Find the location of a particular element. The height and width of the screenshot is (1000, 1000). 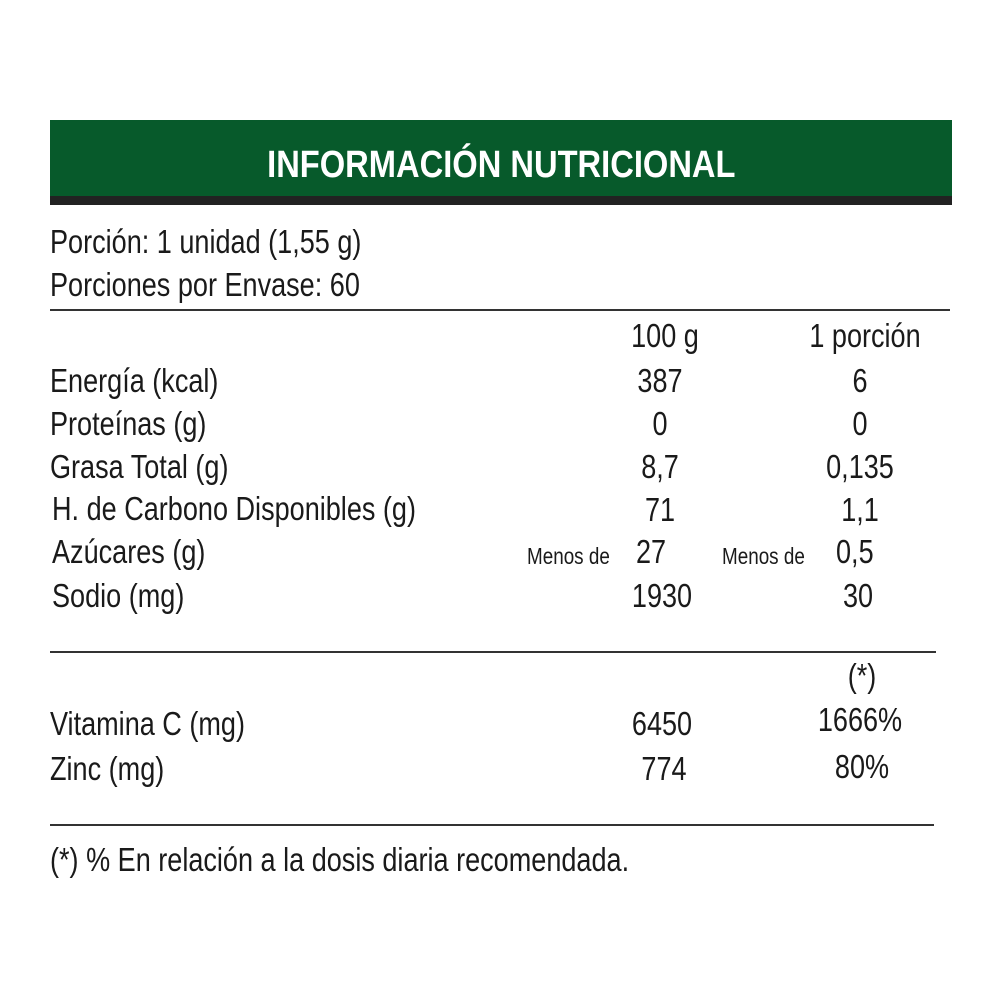

micronutrient-percent: 1666% is located at coordinates (860, 719).